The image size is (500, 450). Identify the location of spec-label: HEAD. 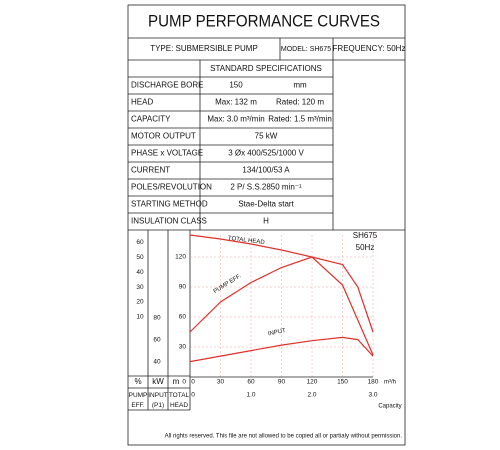
(142, 102).